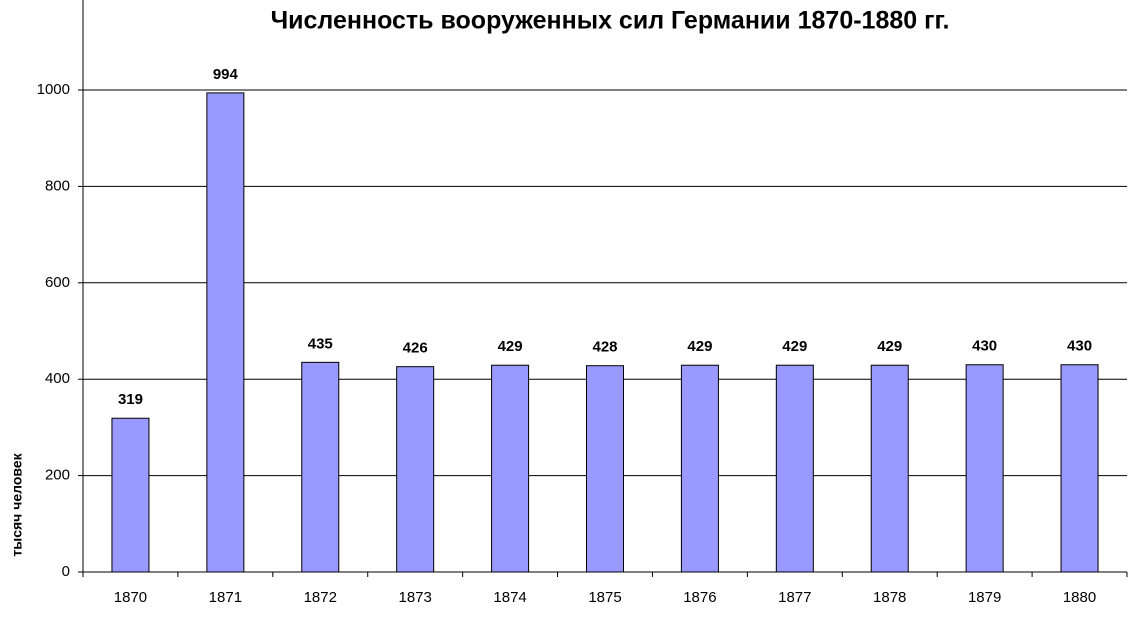  Describe the element at coordinates (57, 185) in the screenshot. I see `y-tick-label: 800` at that location.